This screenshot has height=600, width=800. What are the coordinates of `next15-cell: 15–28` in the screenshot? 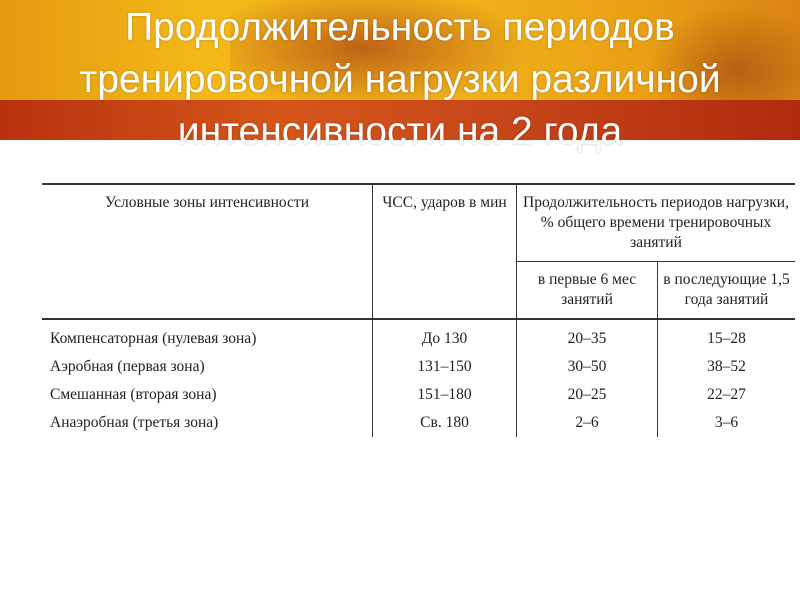 It's located at (726, 336).